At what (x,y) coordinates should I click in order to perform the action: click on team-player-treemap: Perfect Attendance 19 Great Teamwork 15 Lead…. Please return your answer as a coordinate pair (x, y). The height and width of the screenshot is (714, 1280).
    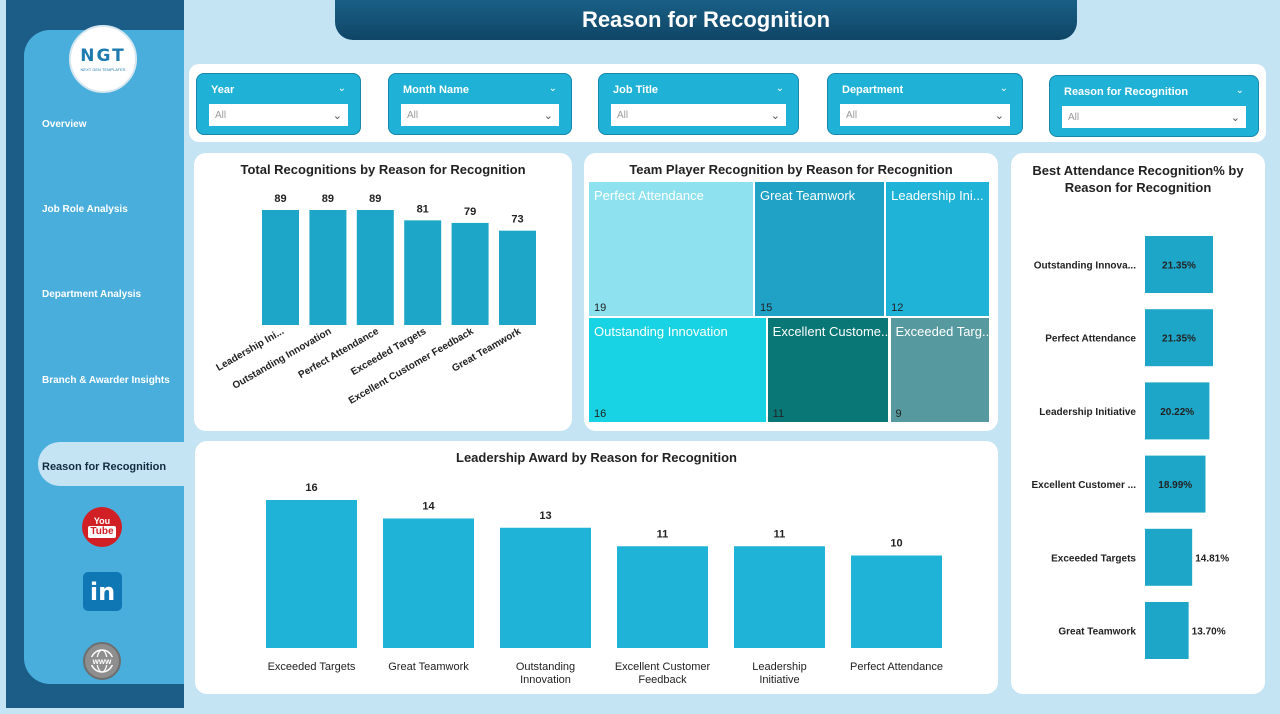
    Looking at the image, I should click on (789, 302).